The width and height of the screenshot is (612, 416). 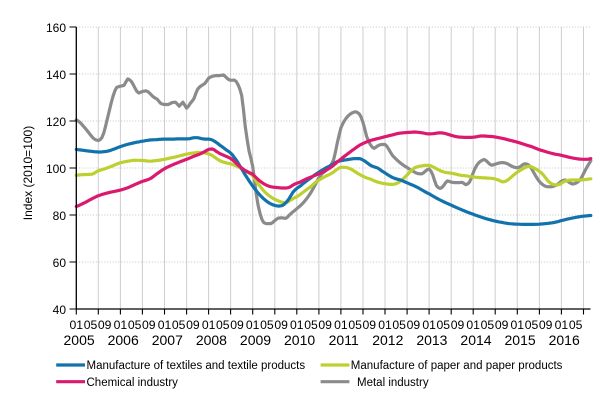 What do you see at coordinates (28, 173) in the screenshot?
I see `svg-text: Index (2010=100)` at bounding box center [28, 173].